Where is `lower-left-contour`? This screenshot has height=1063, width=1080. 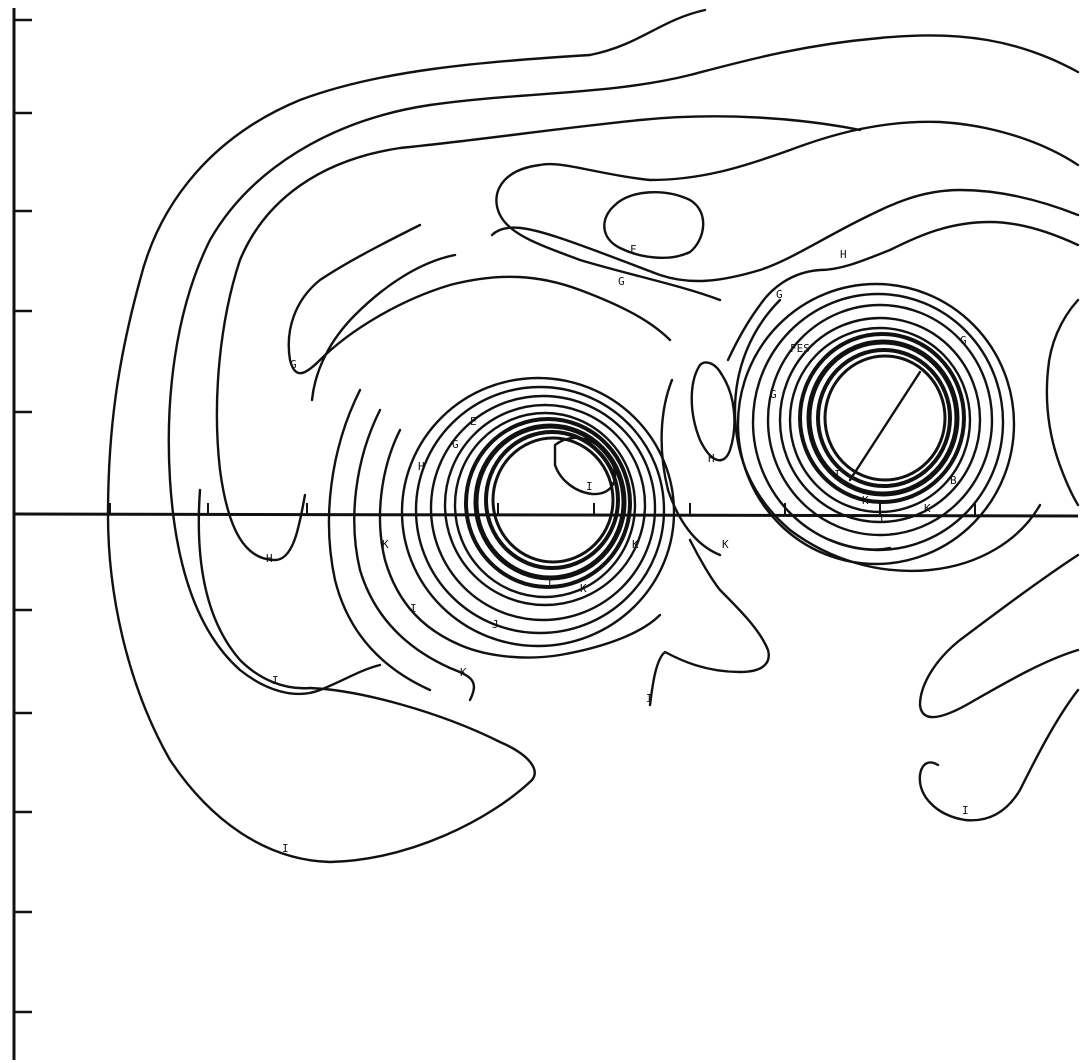 lower-left-contour is located at coordinates (254, 589).